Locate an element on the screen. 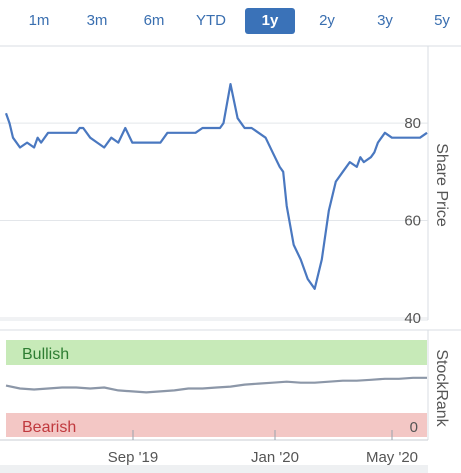 This screenshot has width=461, height=473. price-tick-labels: 80 60 40 is located at coordinates (412, 221).